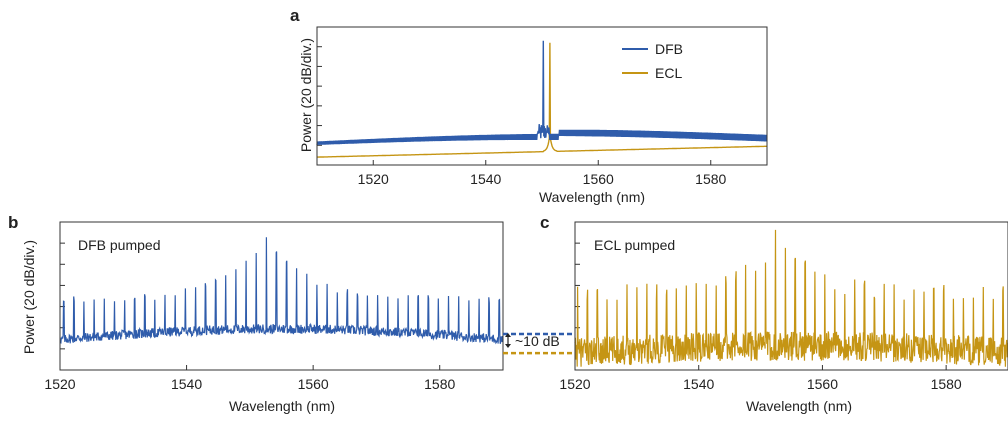 The width and height of the screenshot is (1008, 421). What do you see at coordinates (946, 384) in the screenshot?
I see `panel-c-xtick-label: 1580` at bounding box center [946, 384].